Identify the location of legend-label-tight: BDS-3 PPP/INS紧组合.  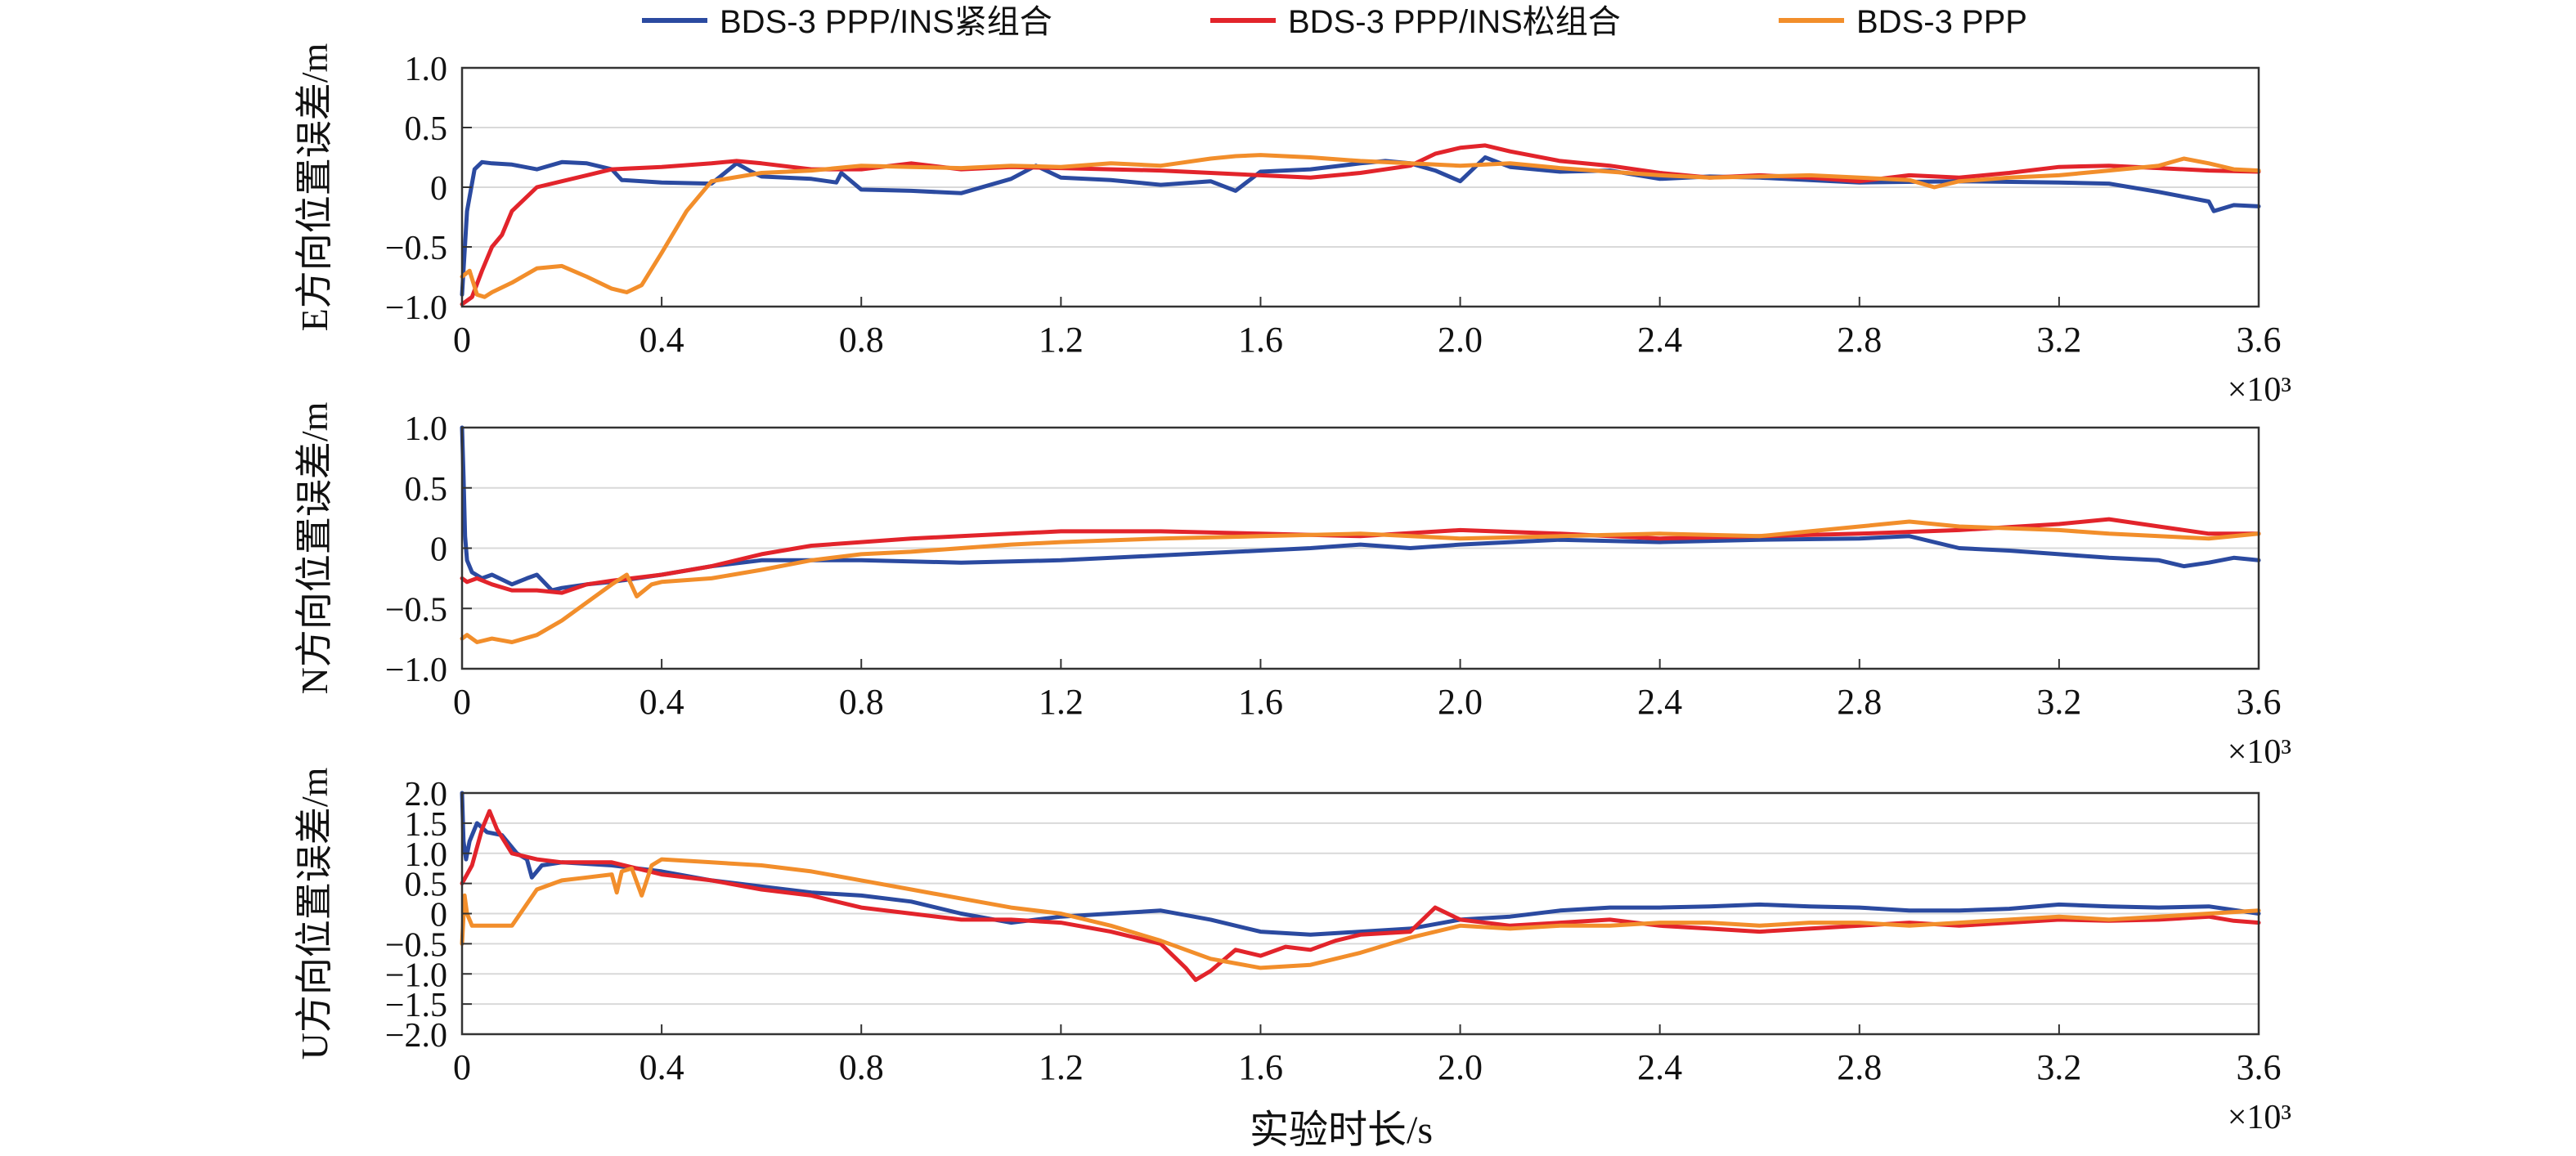
(886, 22).